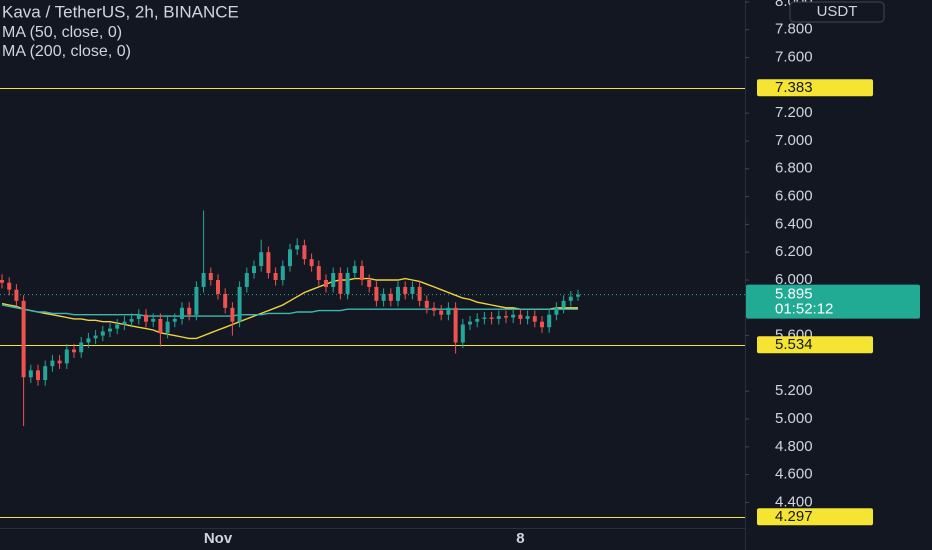 This screenshot has width=932, height=550. What do you see at coordinates (794, 390) in the screenshot?
I see `y-tick-label: 5.200` at bounding box center [794, 390].